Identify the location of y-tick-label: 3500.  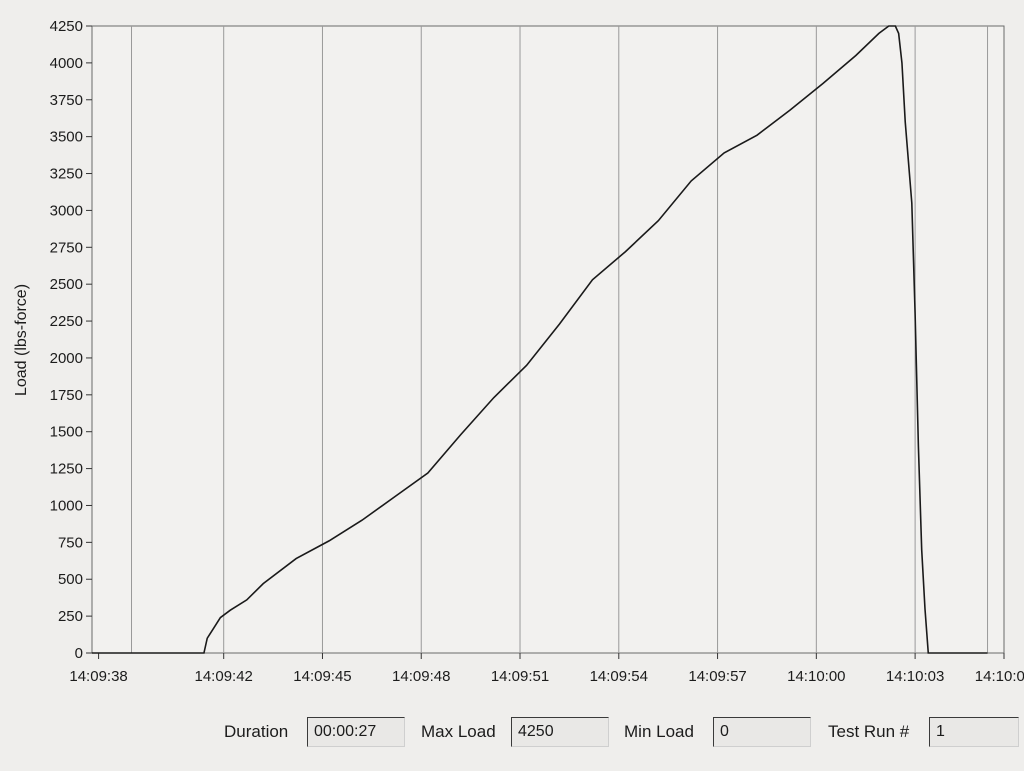
(66, 137).